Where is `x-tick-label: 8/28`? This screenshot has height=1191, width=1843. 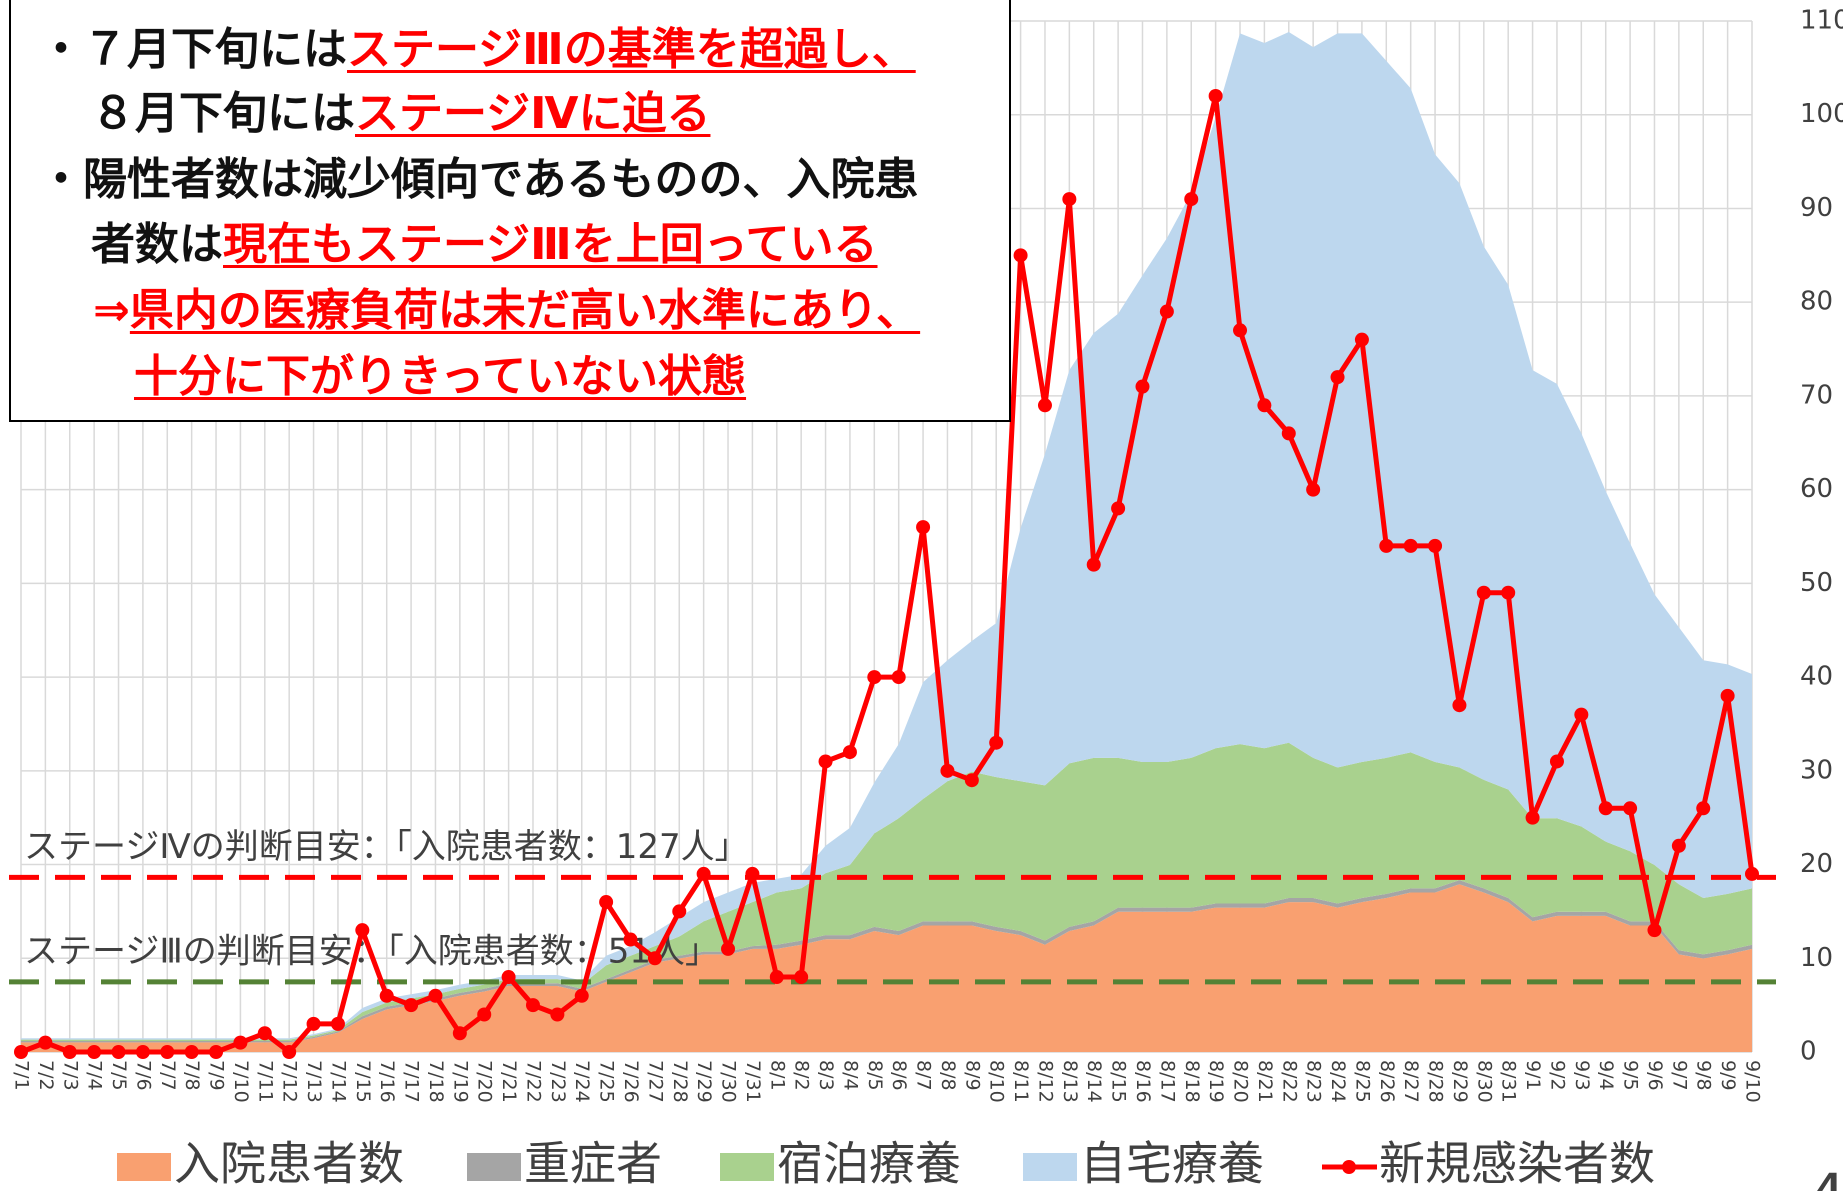
x-tick-label: 8/28 is located at coordinates (1436, 1081).